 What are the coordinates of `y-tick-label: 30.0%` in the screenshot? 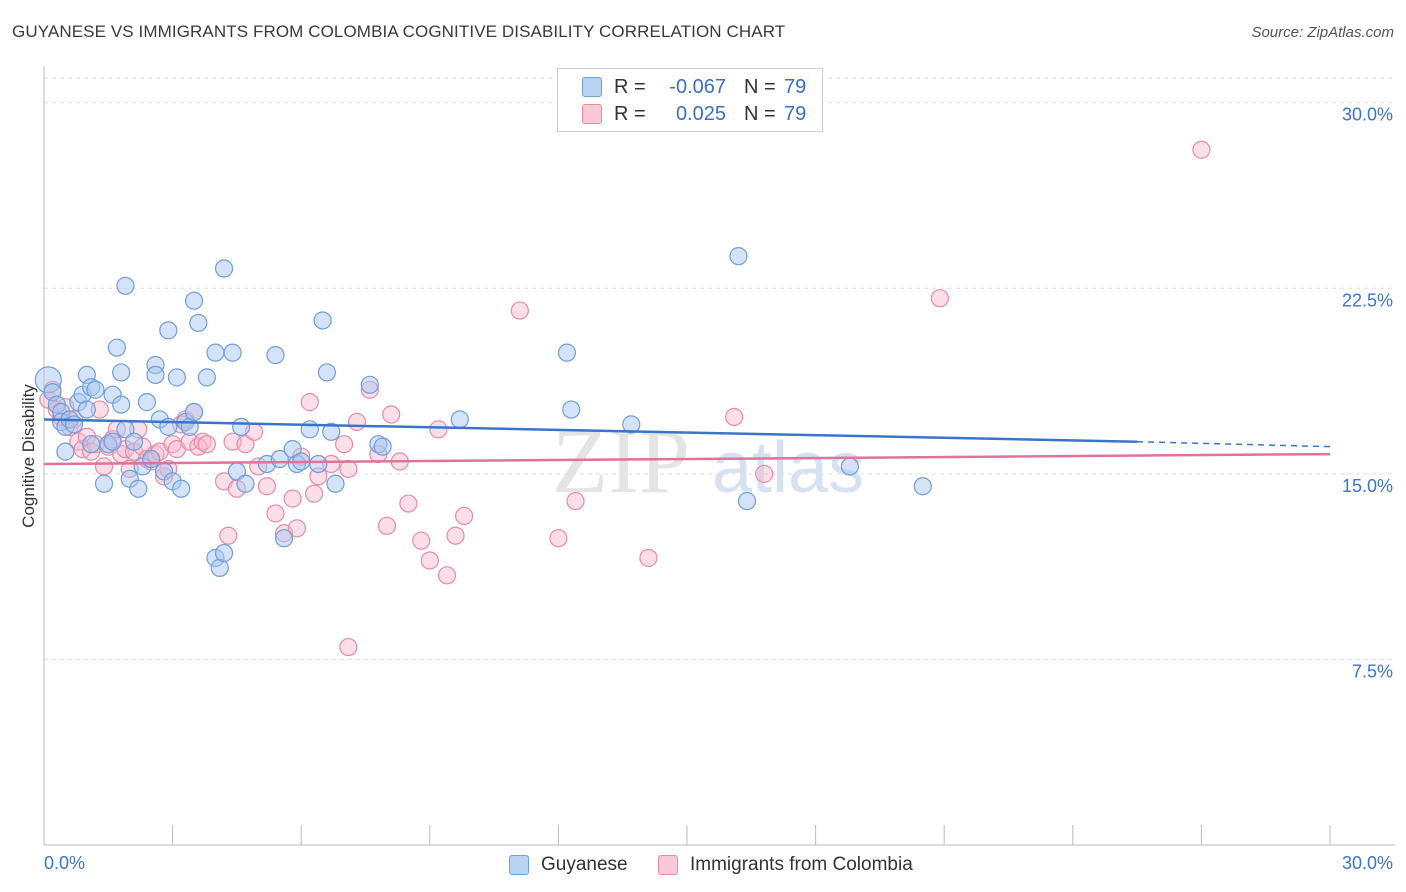 It's located at (1367, 115).